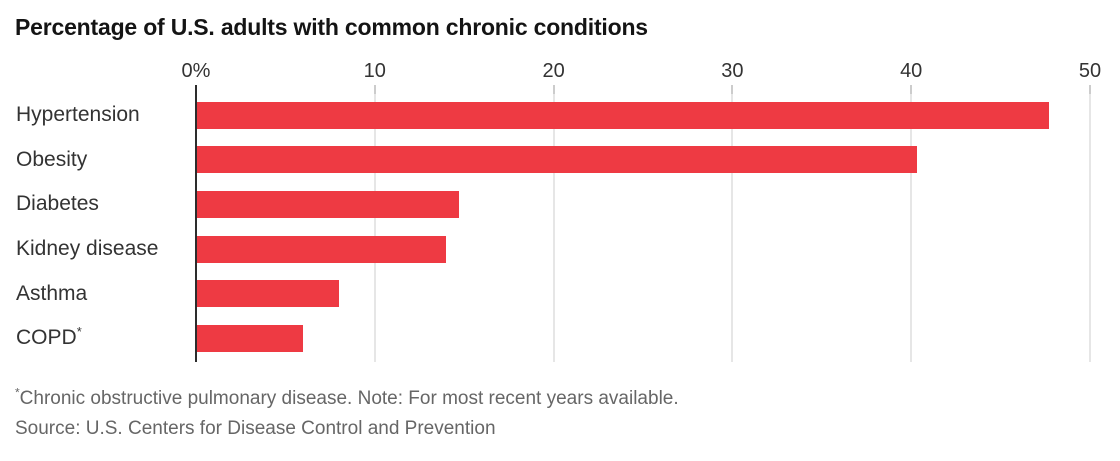 This screenshot has width=1120, height=461. Describe the element at coordinates (911, 71) in the screenshot. I see `x-axis-tick-label: 40` at that location.